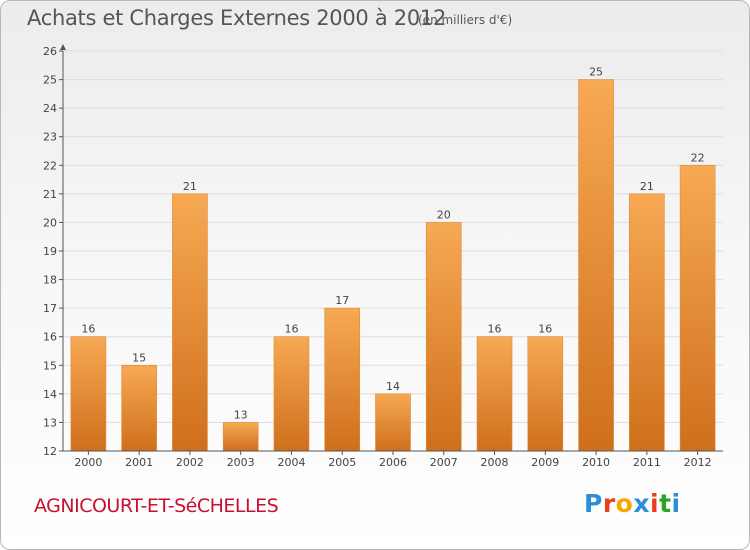 The width and height of the screenshot is (750, 550). Describe the element at coordinates (156, 506) in the screenshot. I see `commune-name: AGNICOURT-ET-SéCHELLES` at that location.